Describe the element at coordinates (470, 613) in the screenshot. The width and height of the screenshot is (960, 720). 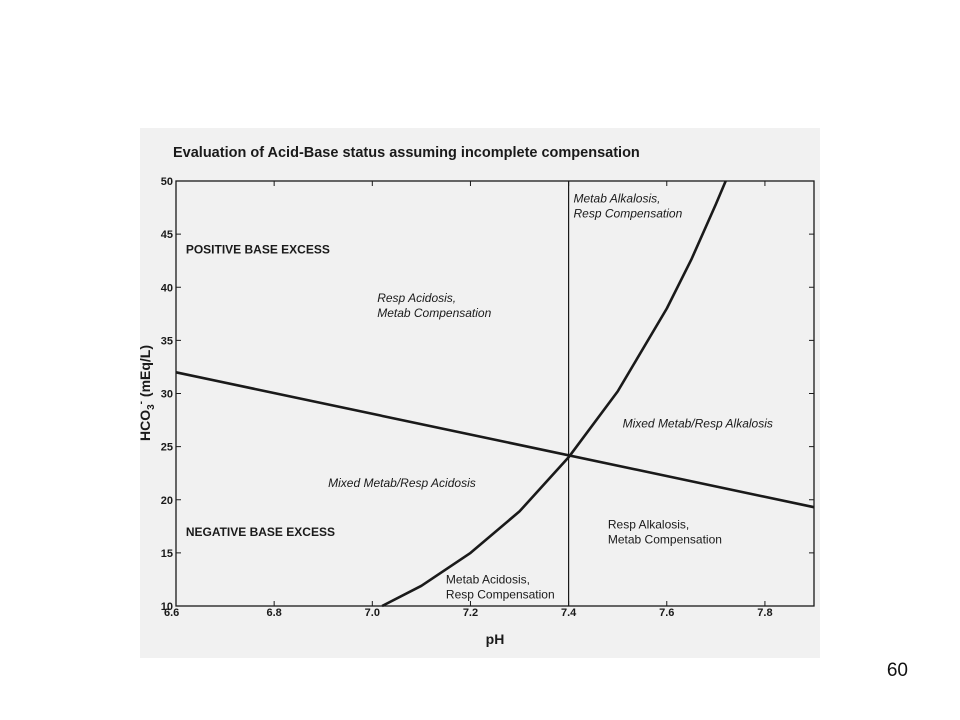
I see `x-tick-label: 7.2` at that location.